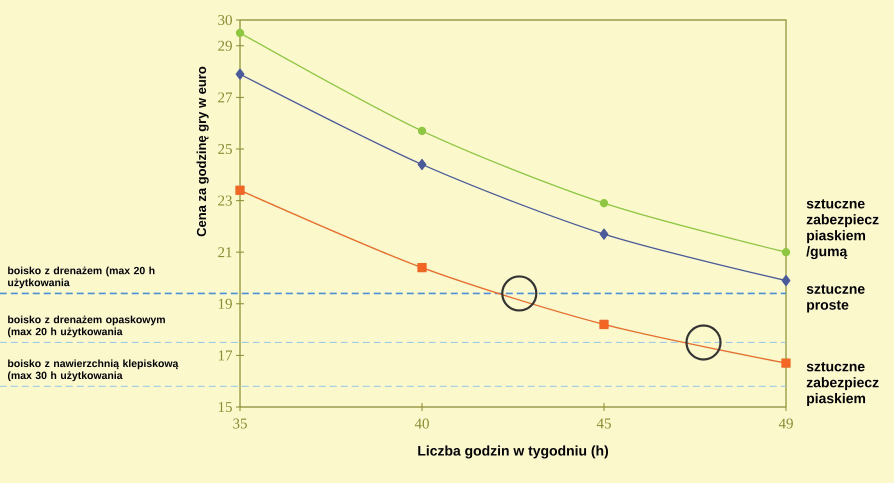 The image size is (894, 483). What do you see at coordinates (225, 149) in the screenshot?
I see `y-tick-label: 25` at bounding box center [225, 149].